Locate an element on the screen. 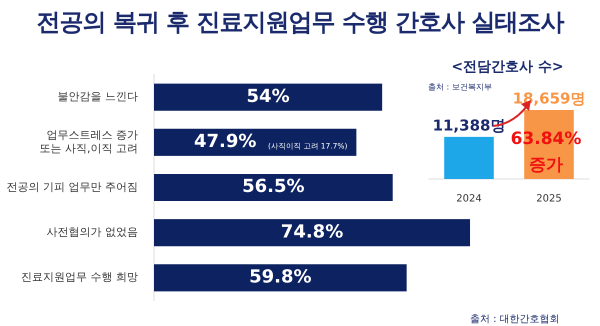  data-label: 54% is located at coordinates (268, 96).